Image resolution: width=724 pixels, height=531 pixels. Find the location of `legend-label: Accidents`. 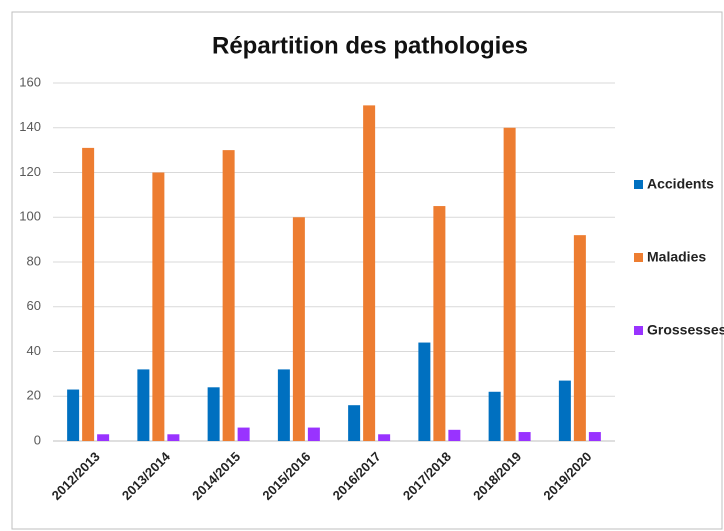

legend-label: Accidents is located at coordinates (680, 184).